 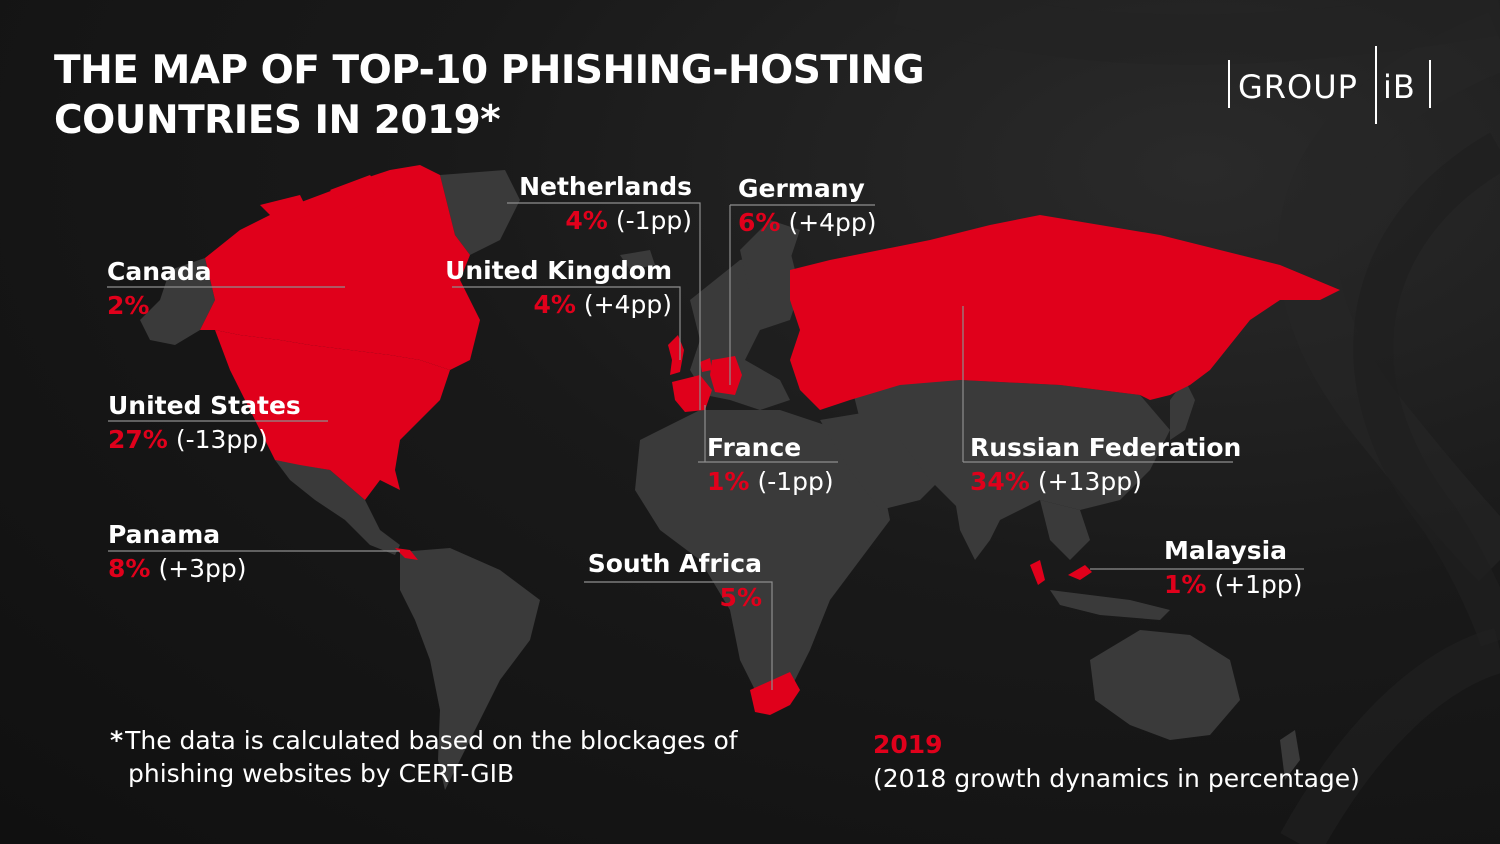 What do you see at coordinates (673, 581) in the screenshot?
I see `label-south-africa: South Africa 5%` at bounding box center [673, 581].